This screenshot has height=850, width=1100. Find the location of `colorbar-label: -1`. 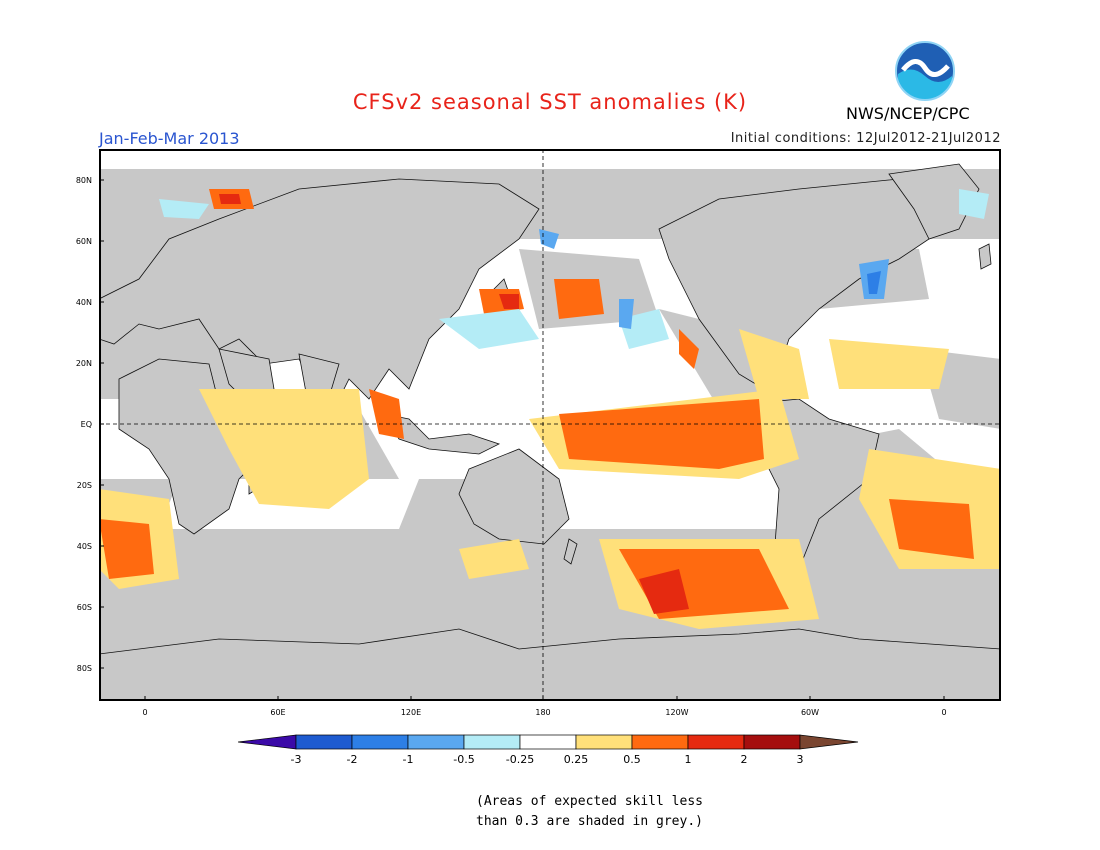

colorbar-label: -1 is located at coordinates (408, 759).